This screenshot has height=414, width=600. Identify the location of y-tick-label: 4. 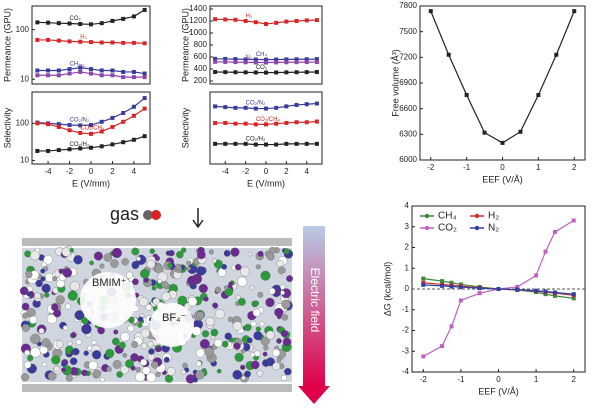
(407, 205).